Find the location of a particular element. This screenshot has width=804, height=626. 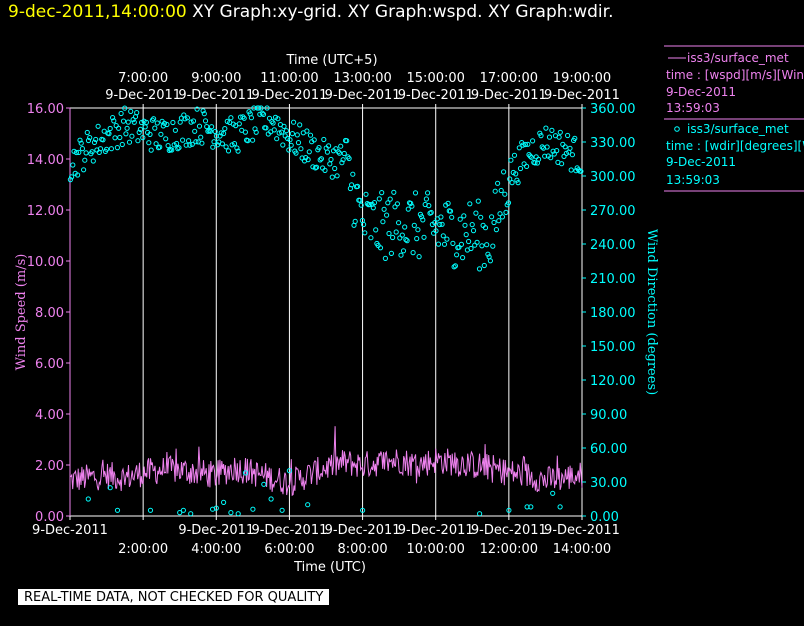

legend-wspd-label: time : [wspd][m/s][Wind is located at coordinates (735, 75).